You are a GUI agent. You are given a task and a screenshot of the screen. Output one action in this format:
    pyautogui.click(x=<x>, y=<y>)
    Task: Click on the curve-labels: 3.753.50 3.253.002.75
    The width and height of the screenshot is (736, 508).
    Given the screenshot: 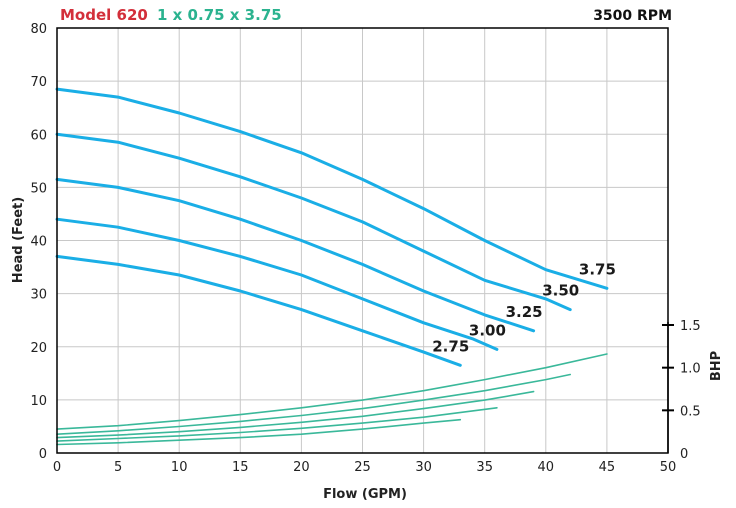 What is the action you would take?
    pyautogui.click(x=524, y=307)
    